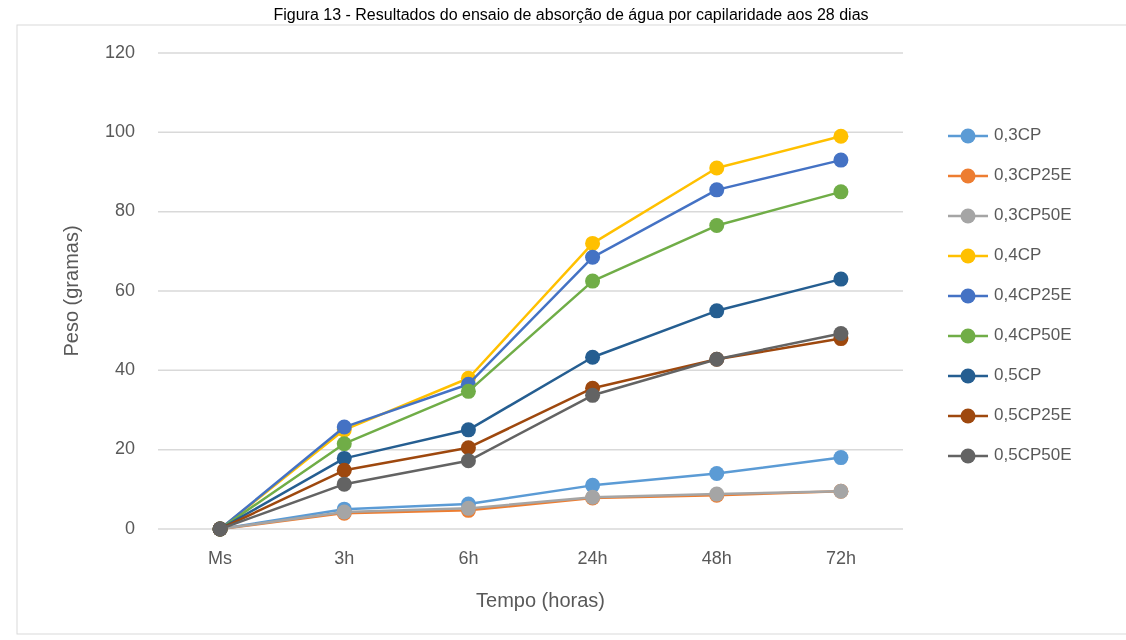 This screenshot has height=640, width=1126. Describe the element at coordinates (124, 210) in the screenshot. I see `y-tick-label: 80` at that location.